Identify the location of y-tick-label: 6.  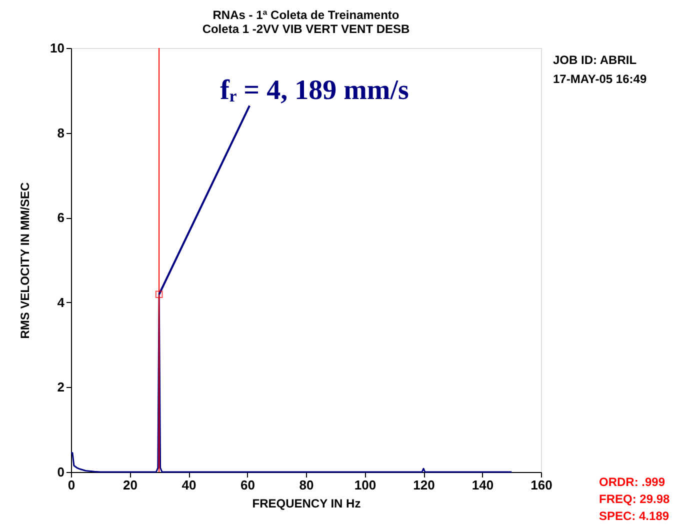
(60, 218).